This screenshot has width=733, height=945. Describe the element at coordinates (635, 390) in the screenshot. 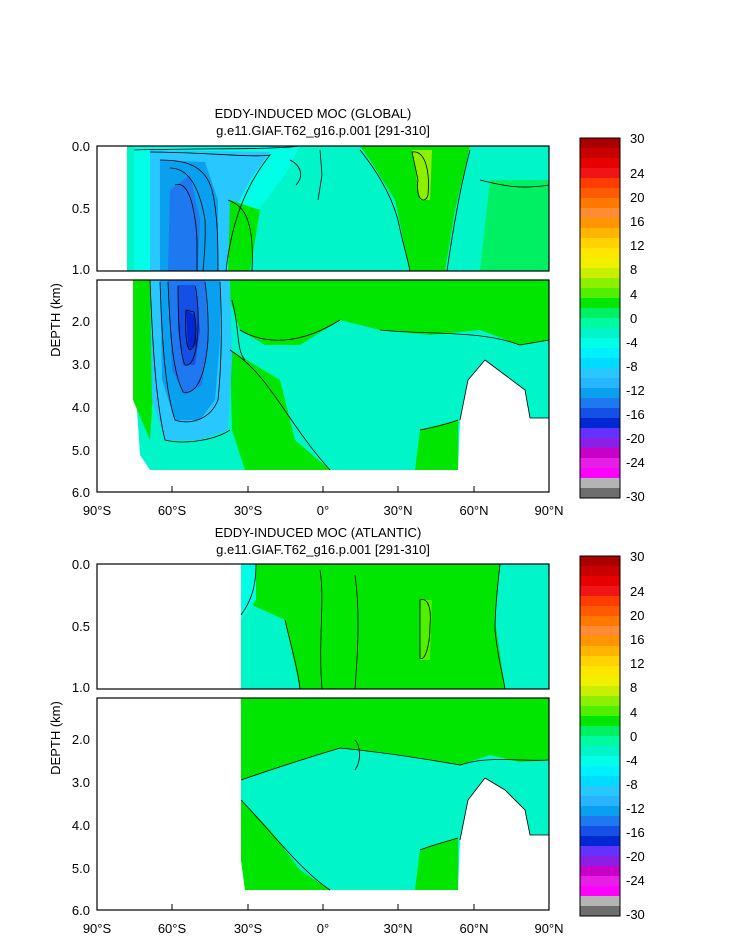

I see `cbar-label: -12` at that location.